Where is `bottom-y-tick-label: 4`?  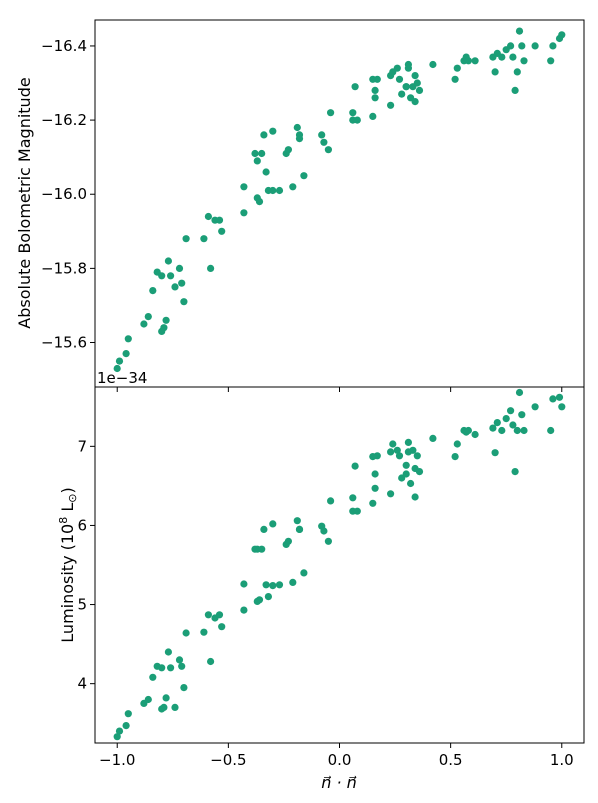
bottom-y-tick-label: 4 is located at coordinates (82, 684).